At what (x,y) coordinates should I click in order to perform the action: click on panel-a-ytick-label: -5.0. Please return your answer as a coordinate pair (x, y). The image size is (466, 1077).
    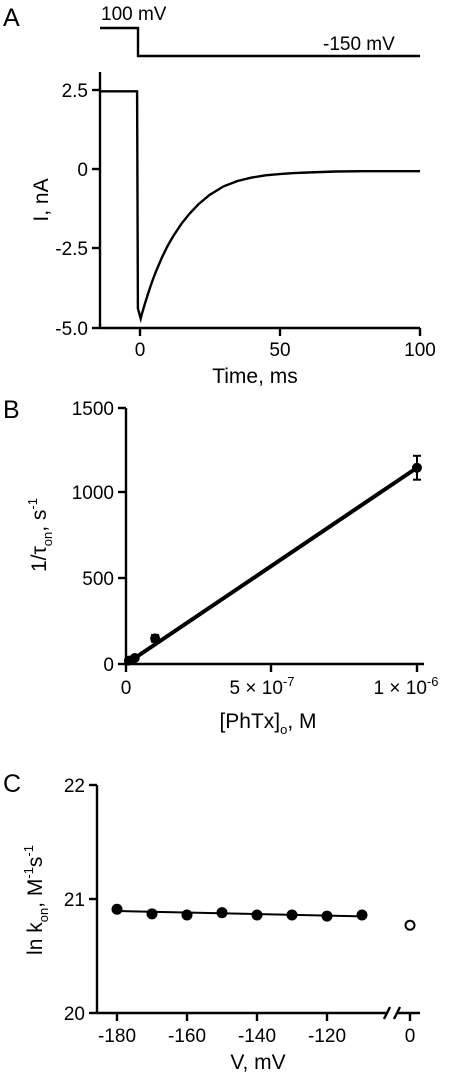
    Looking at the image, I should click on (71, 329).